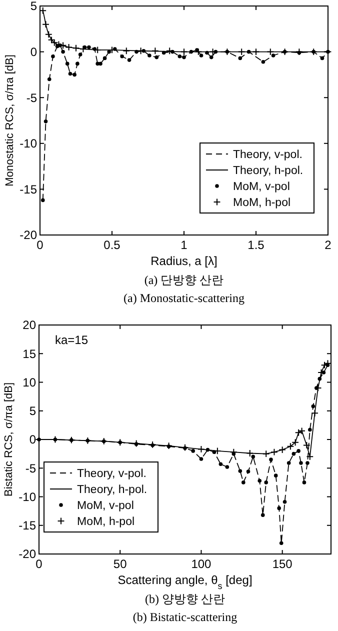  Describe the element at coordinates (184, 261) in the screenshot. I see `x-axis-title: Radius, a [λ]` at that location.